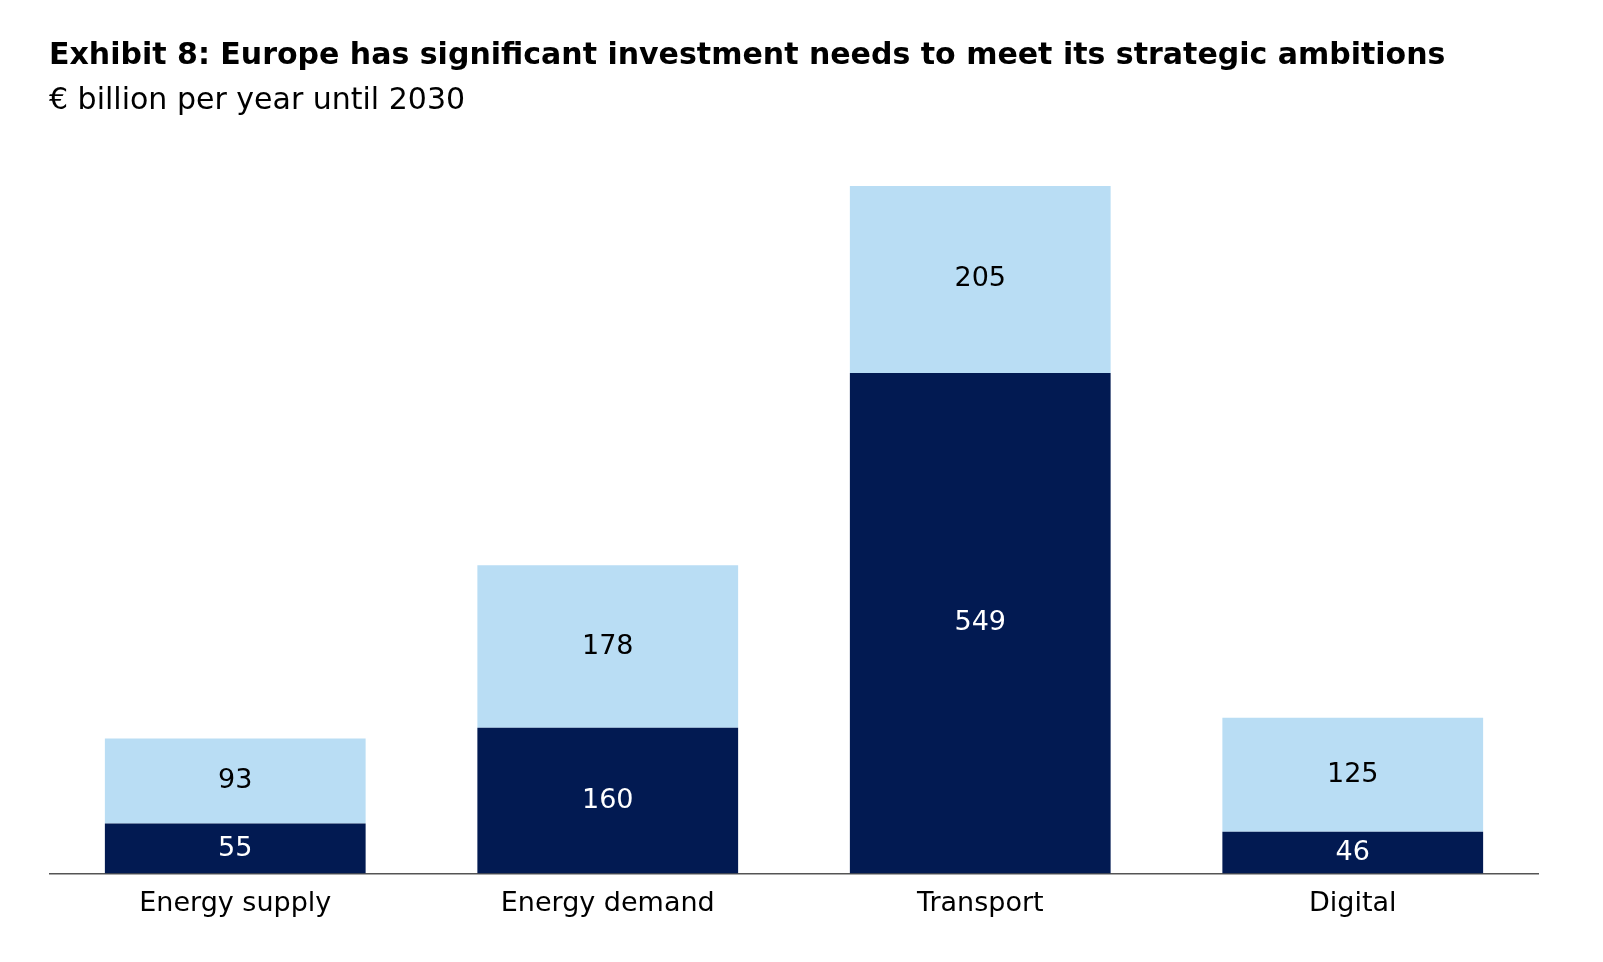 Image resolution: width=1603 pixels, height=962 pixels. I want to click on chart-subtitle: € billion per year until 2030, so click(258, 98).